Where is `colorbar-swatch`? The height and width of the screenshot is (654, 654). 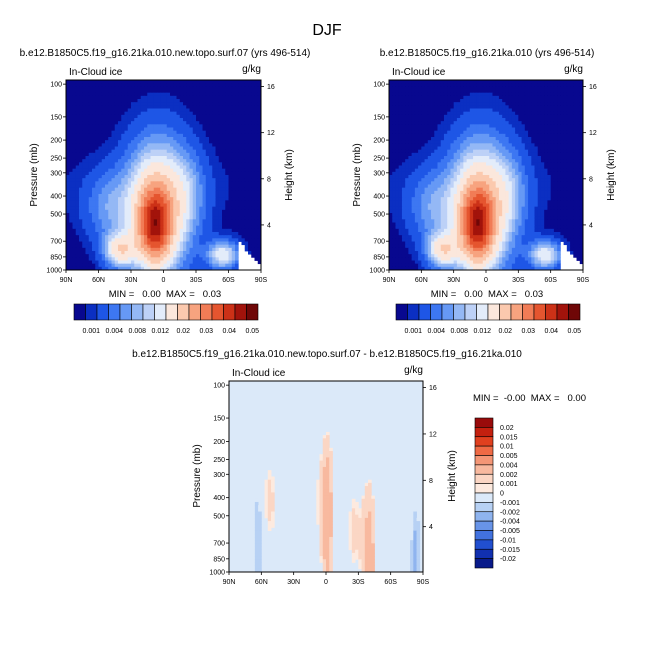
colorbar-swatch is located at coordinates (183, 312).